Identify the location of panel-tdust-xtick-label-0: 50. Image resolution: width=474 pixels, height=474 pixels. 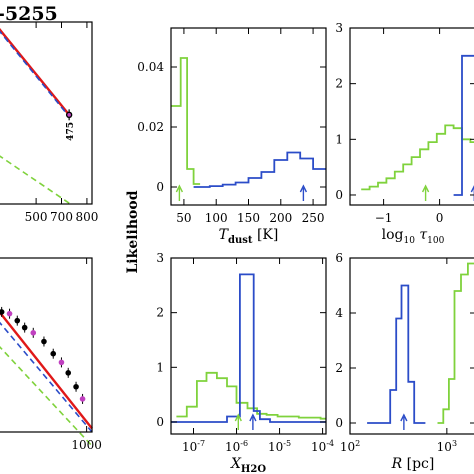
(183, 218).